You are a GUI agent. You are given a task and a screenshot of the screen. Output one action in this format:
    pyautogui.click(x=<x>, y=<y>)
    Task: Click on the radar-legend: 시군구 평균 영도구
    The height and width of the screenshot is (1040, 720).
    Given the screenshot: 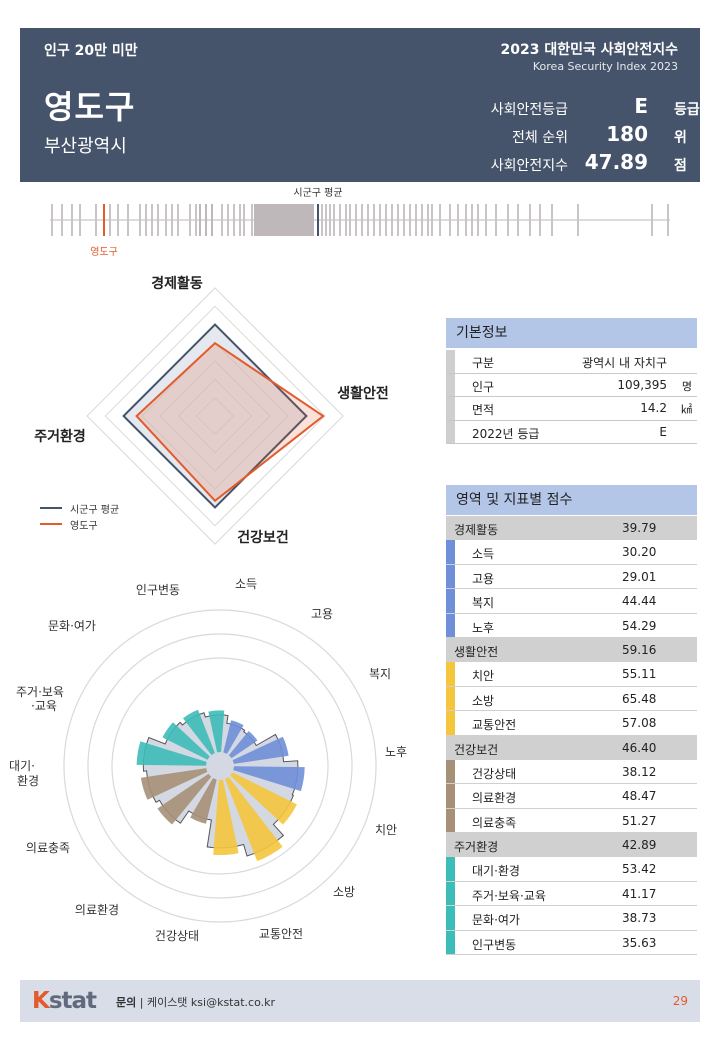 What is the action you would take?
    pyautogui.click(x=79, y=516)
    